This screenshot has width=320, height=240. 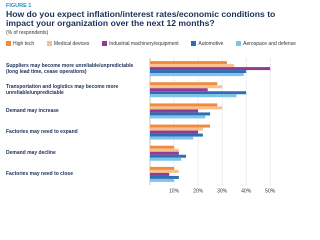 What do you see at coordinates (246, 191) in the screenshot?
I see `x-tick-label: 40%` at bounding box center [246, 191].